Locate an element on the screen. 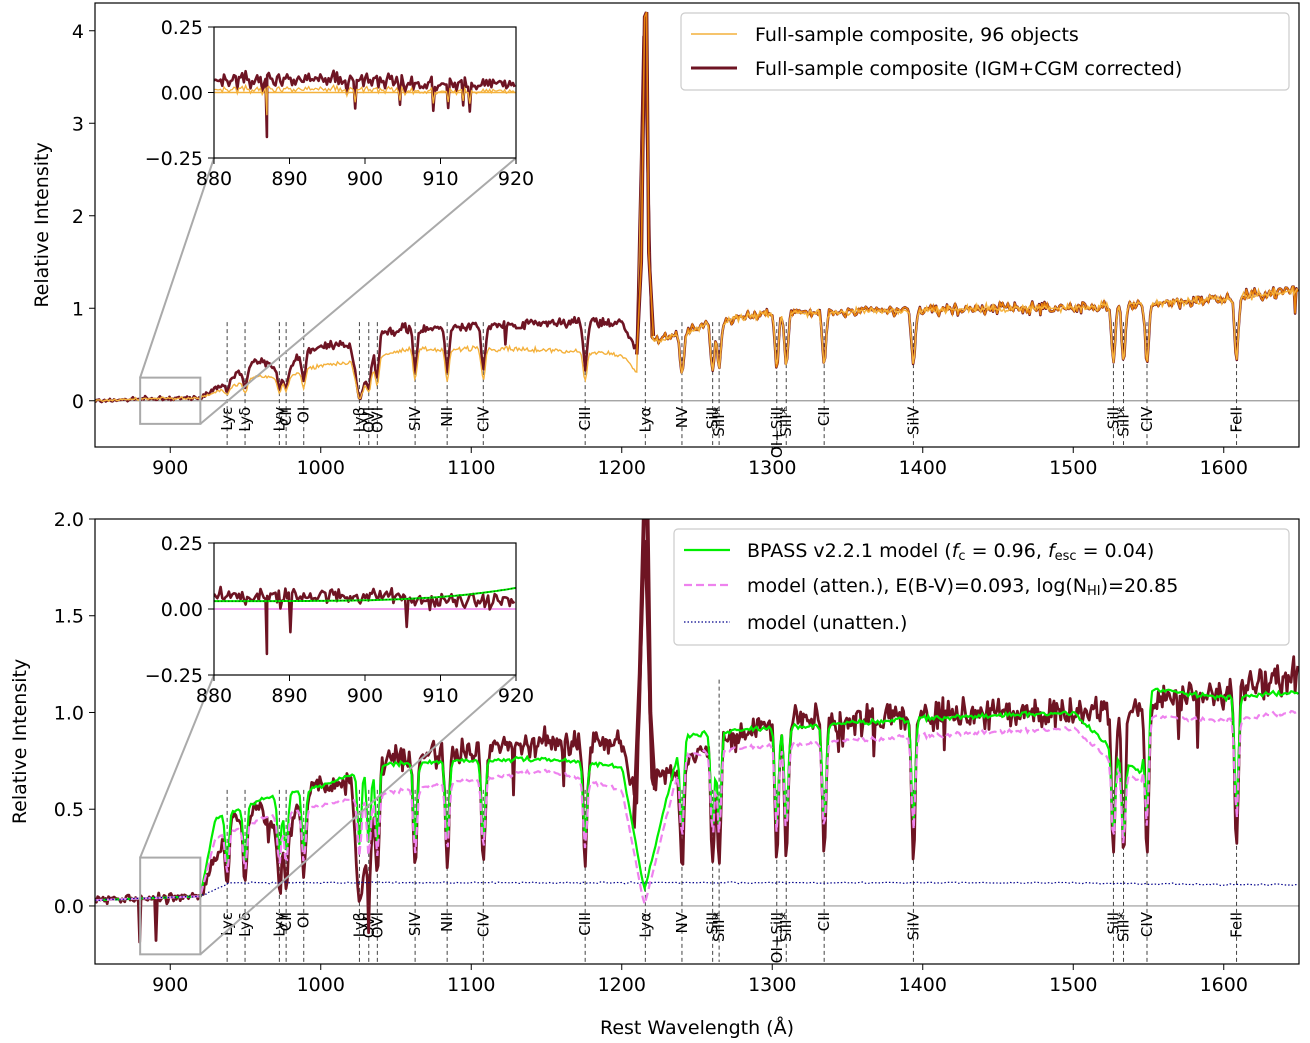 Image resolution: width=1310 pixels, height=1043 pixels. legend-label-part: model (atten.), E(B-V)=0.093, log(N is located at coordinates (917, 586).